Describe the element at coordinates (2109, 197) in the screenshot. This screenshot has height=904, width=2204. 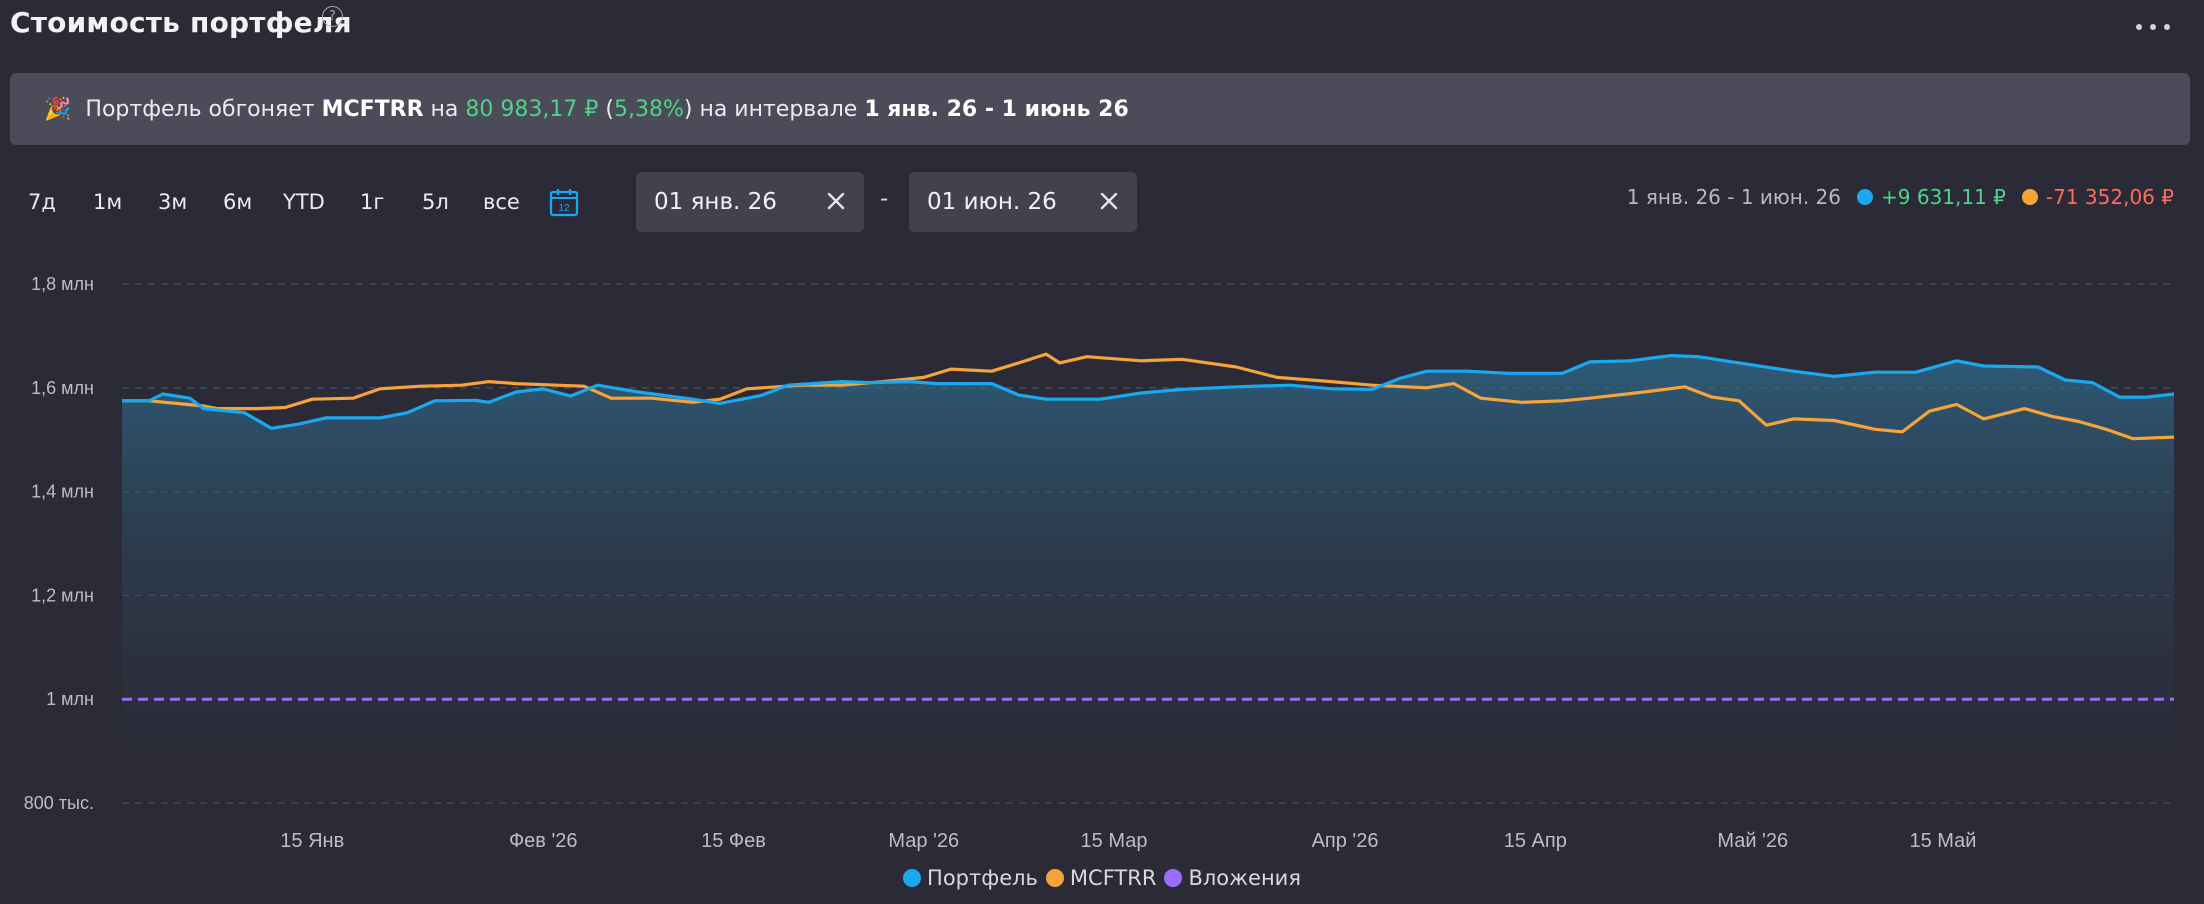
I see `stats-index-delta: -71 352,06 ₽` at that location.